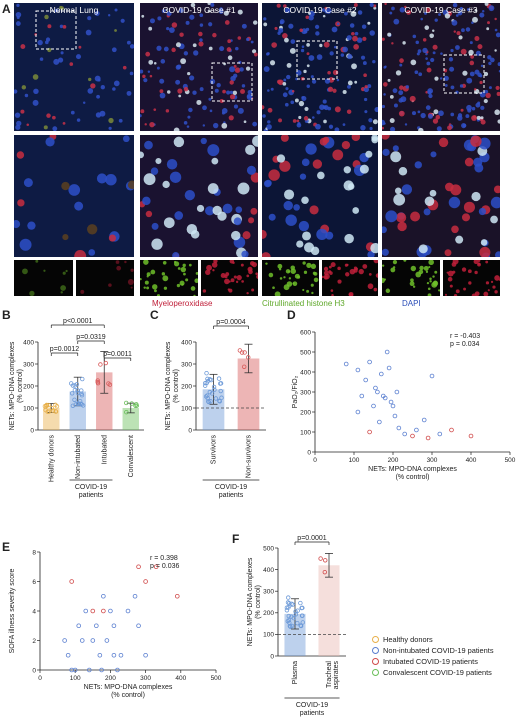  Describe the element at coordinates (510, 460) in the screenshot. I see `x-tick-label: 500` at that location.